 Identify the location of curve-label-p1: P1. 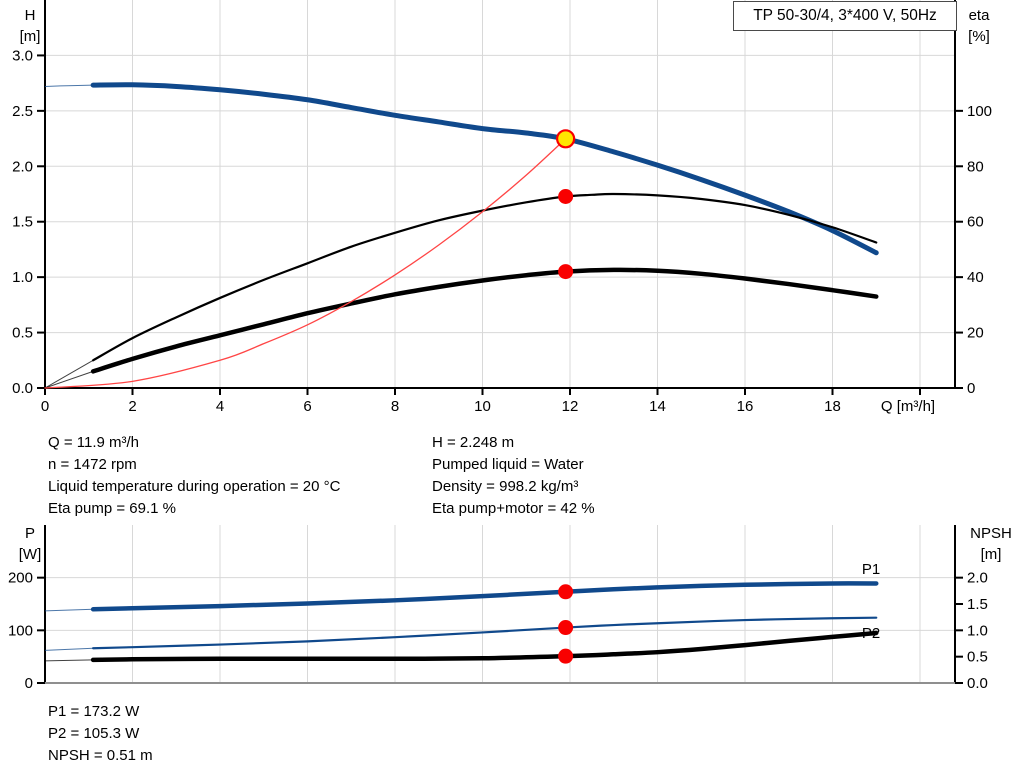
(871, 569).